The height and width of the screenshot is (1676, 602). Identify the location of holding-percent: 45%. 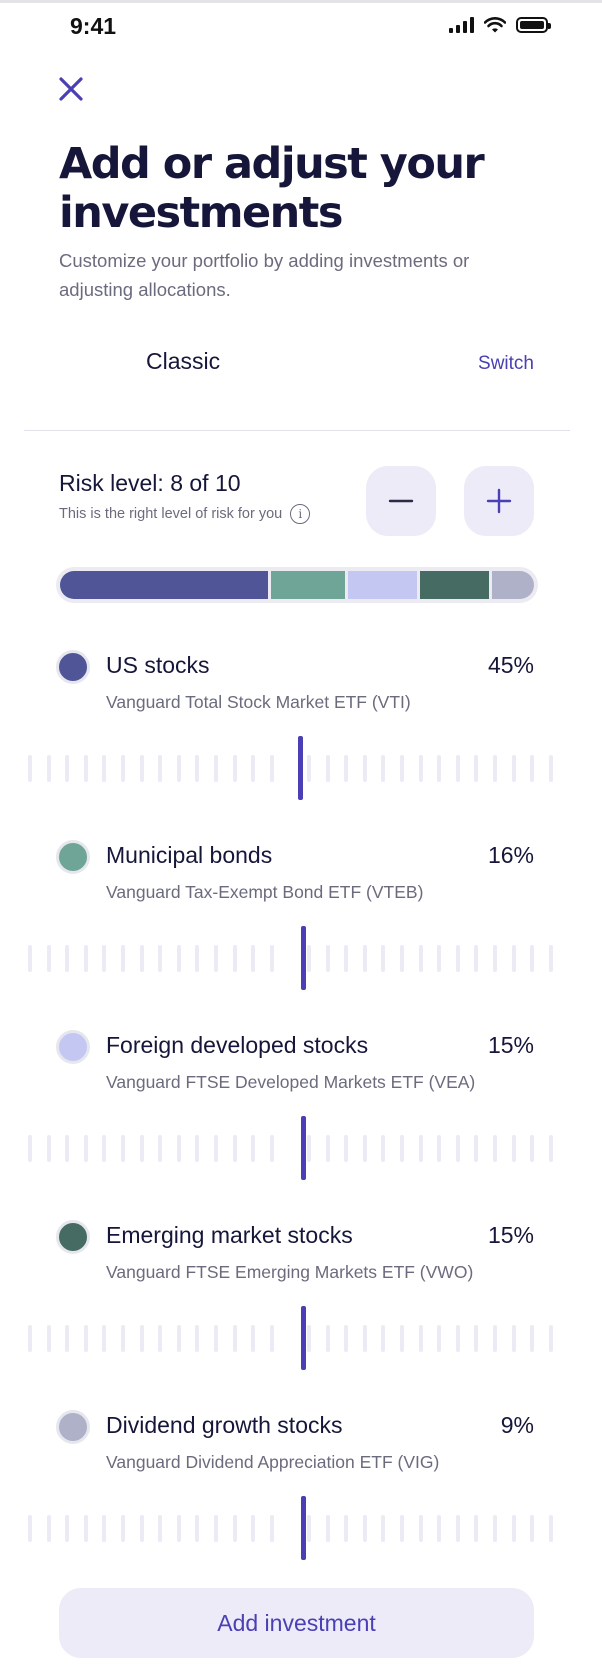
(510, 665).